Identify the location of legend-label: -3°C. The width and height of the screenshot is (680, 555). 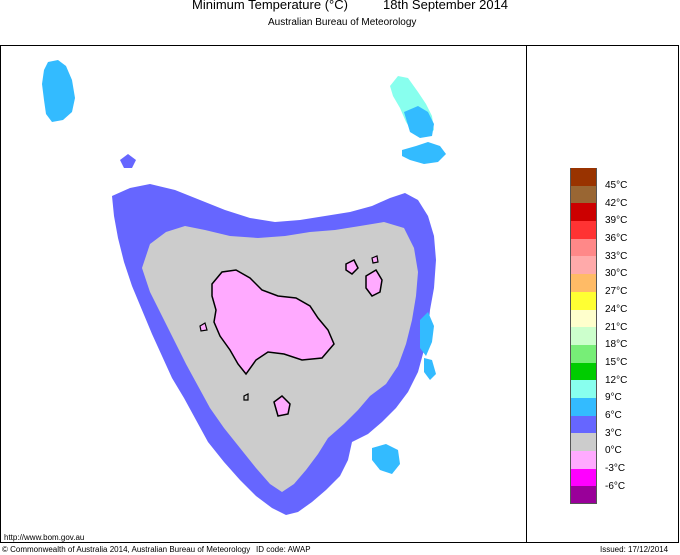
(615, 468).